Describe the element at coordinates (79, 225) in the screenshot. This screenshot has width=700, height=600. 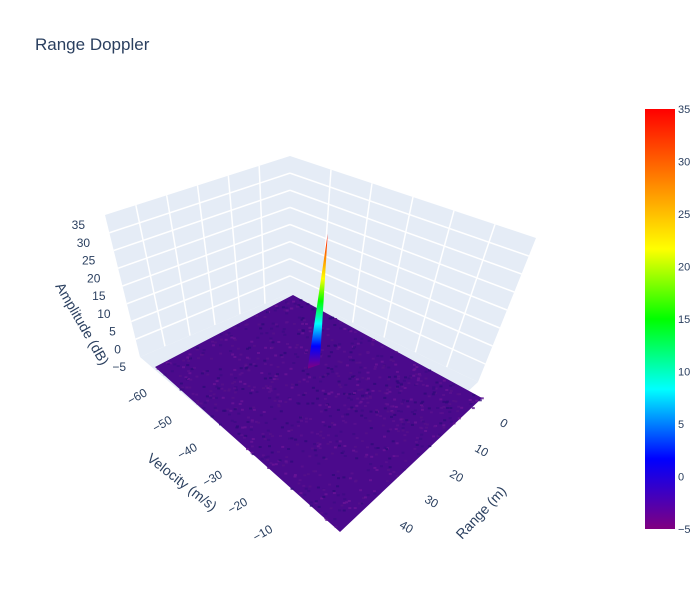
I see `z-tick-label: 35` at that location.